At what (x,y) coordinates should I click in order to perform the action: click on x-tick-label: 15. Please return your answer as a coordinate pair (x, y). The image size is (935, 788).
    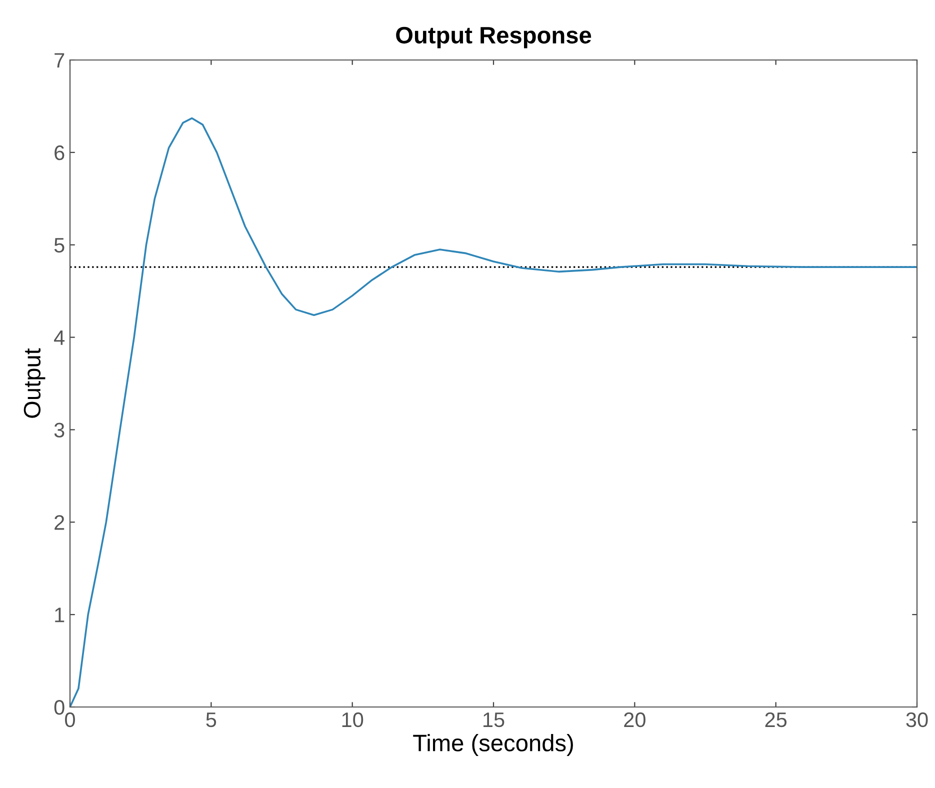
    Looking at the image, I should click on (494, 720).